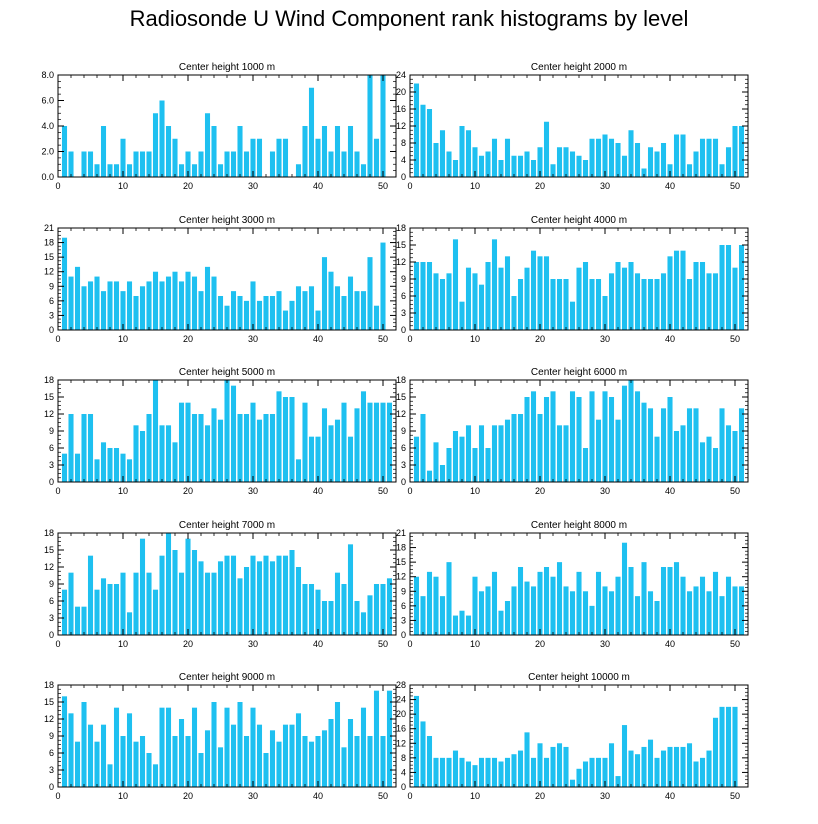 This screenshot has width=818, height=824. What do you see at coordinates (579, 677) in the screenshot?
I see `chart-title: Center height 10000 m` at bounding box center [579, 677].